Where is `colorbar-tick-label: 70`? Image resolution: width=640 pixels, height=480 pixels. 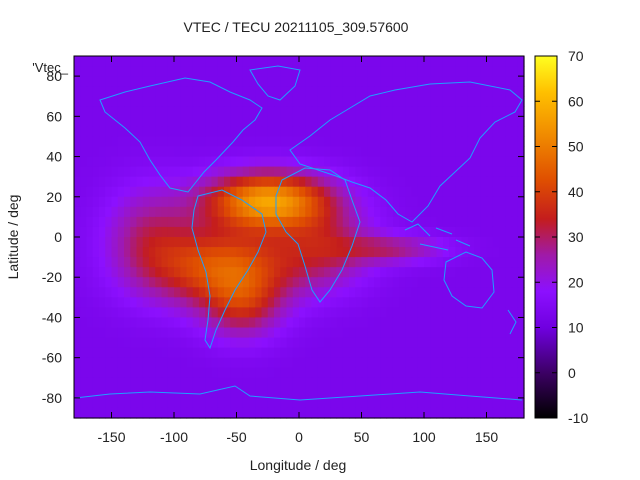 colorbar-tick-label: 70 is located at coordinates (576, 56).